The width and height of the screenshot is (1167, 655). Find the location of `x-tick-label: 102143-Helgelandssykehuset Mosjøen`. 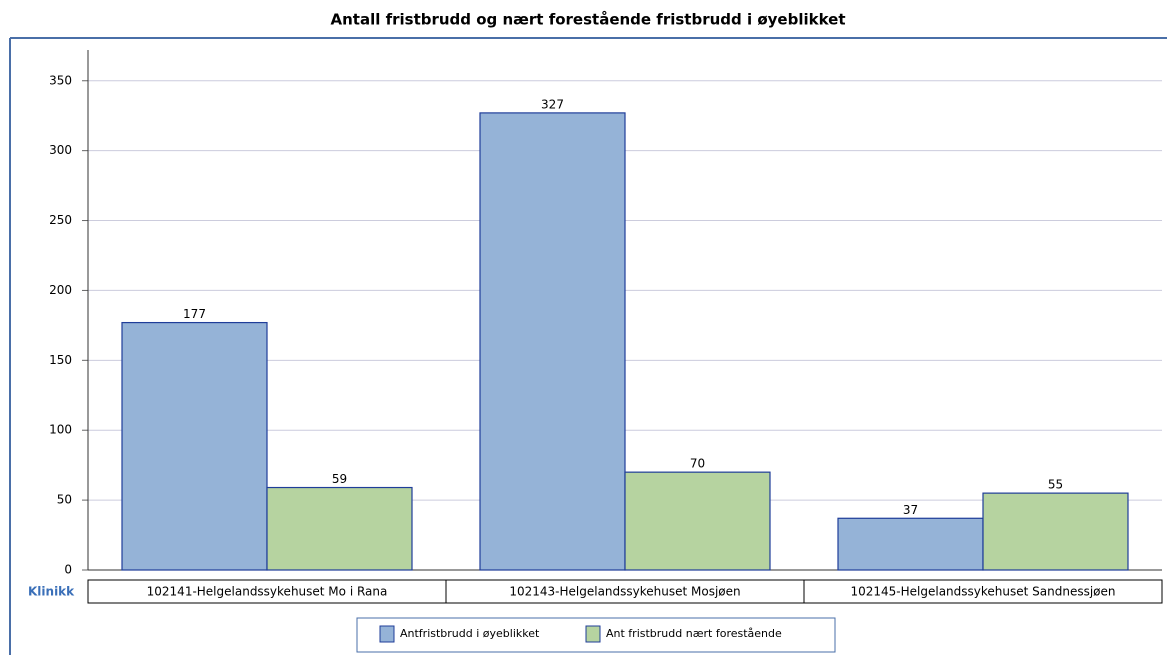

x-tick-label: 102143-Helgelandssykehuset Mosjøen is located at coordinates (624, 592).